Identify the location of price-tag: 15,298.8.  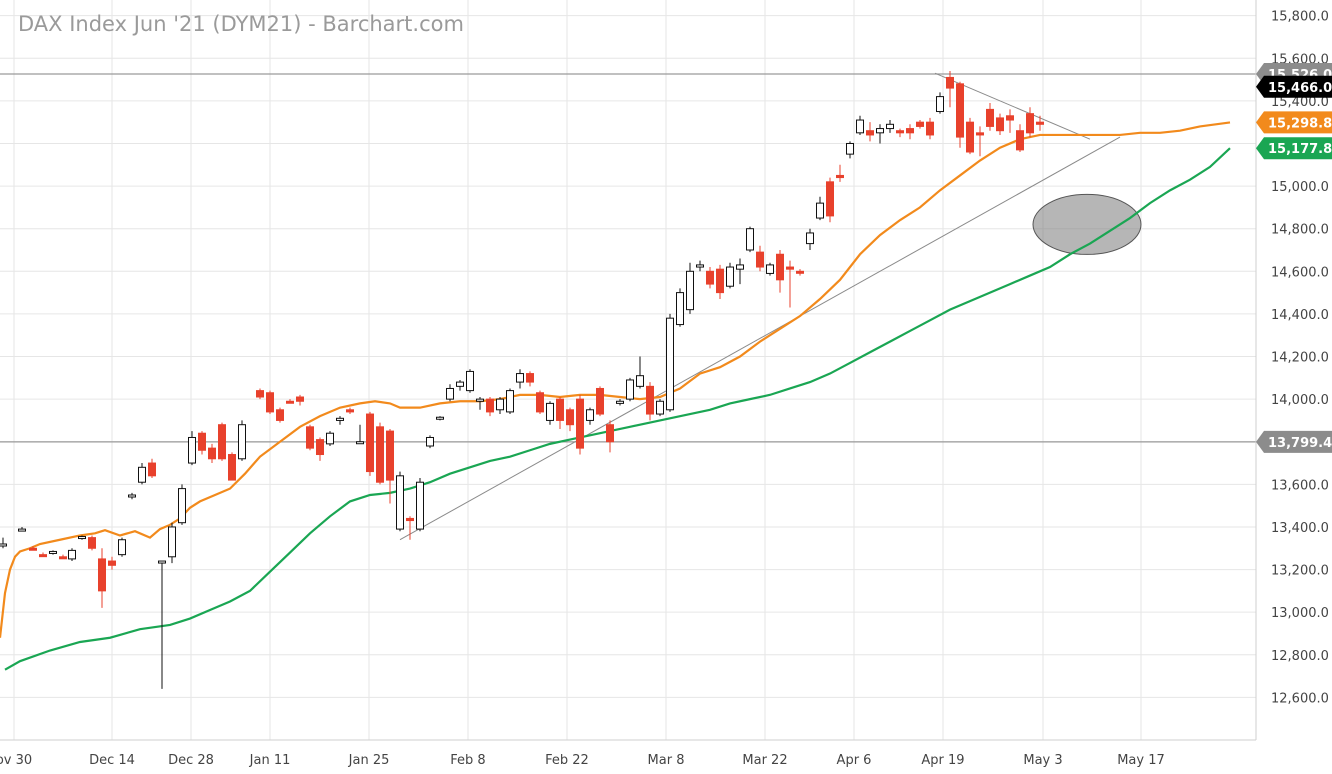
(1294, 122).